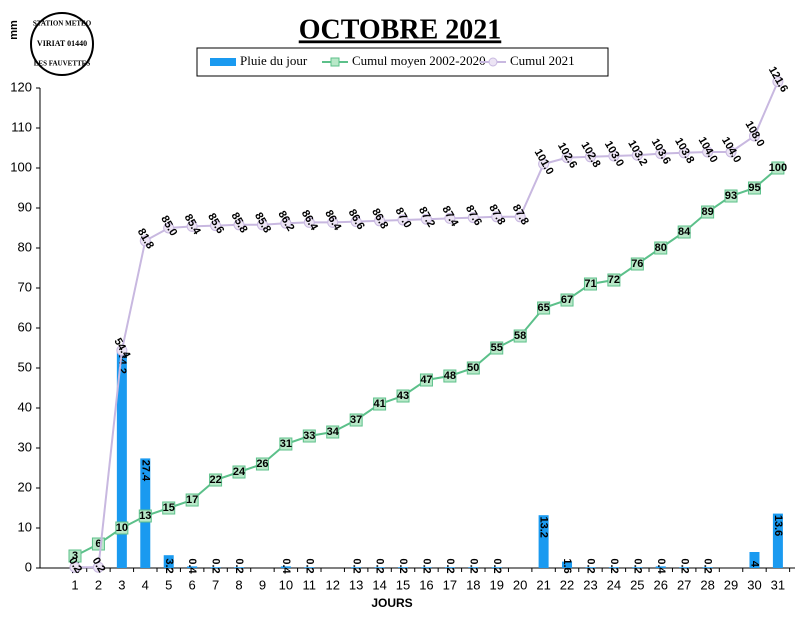 Image resolution: width=800 pixels, height=626 pixels. Describe the element at coordinates (62, 64) in the screenshot. I see `logo-text: LES FAUVETTES` at that location.